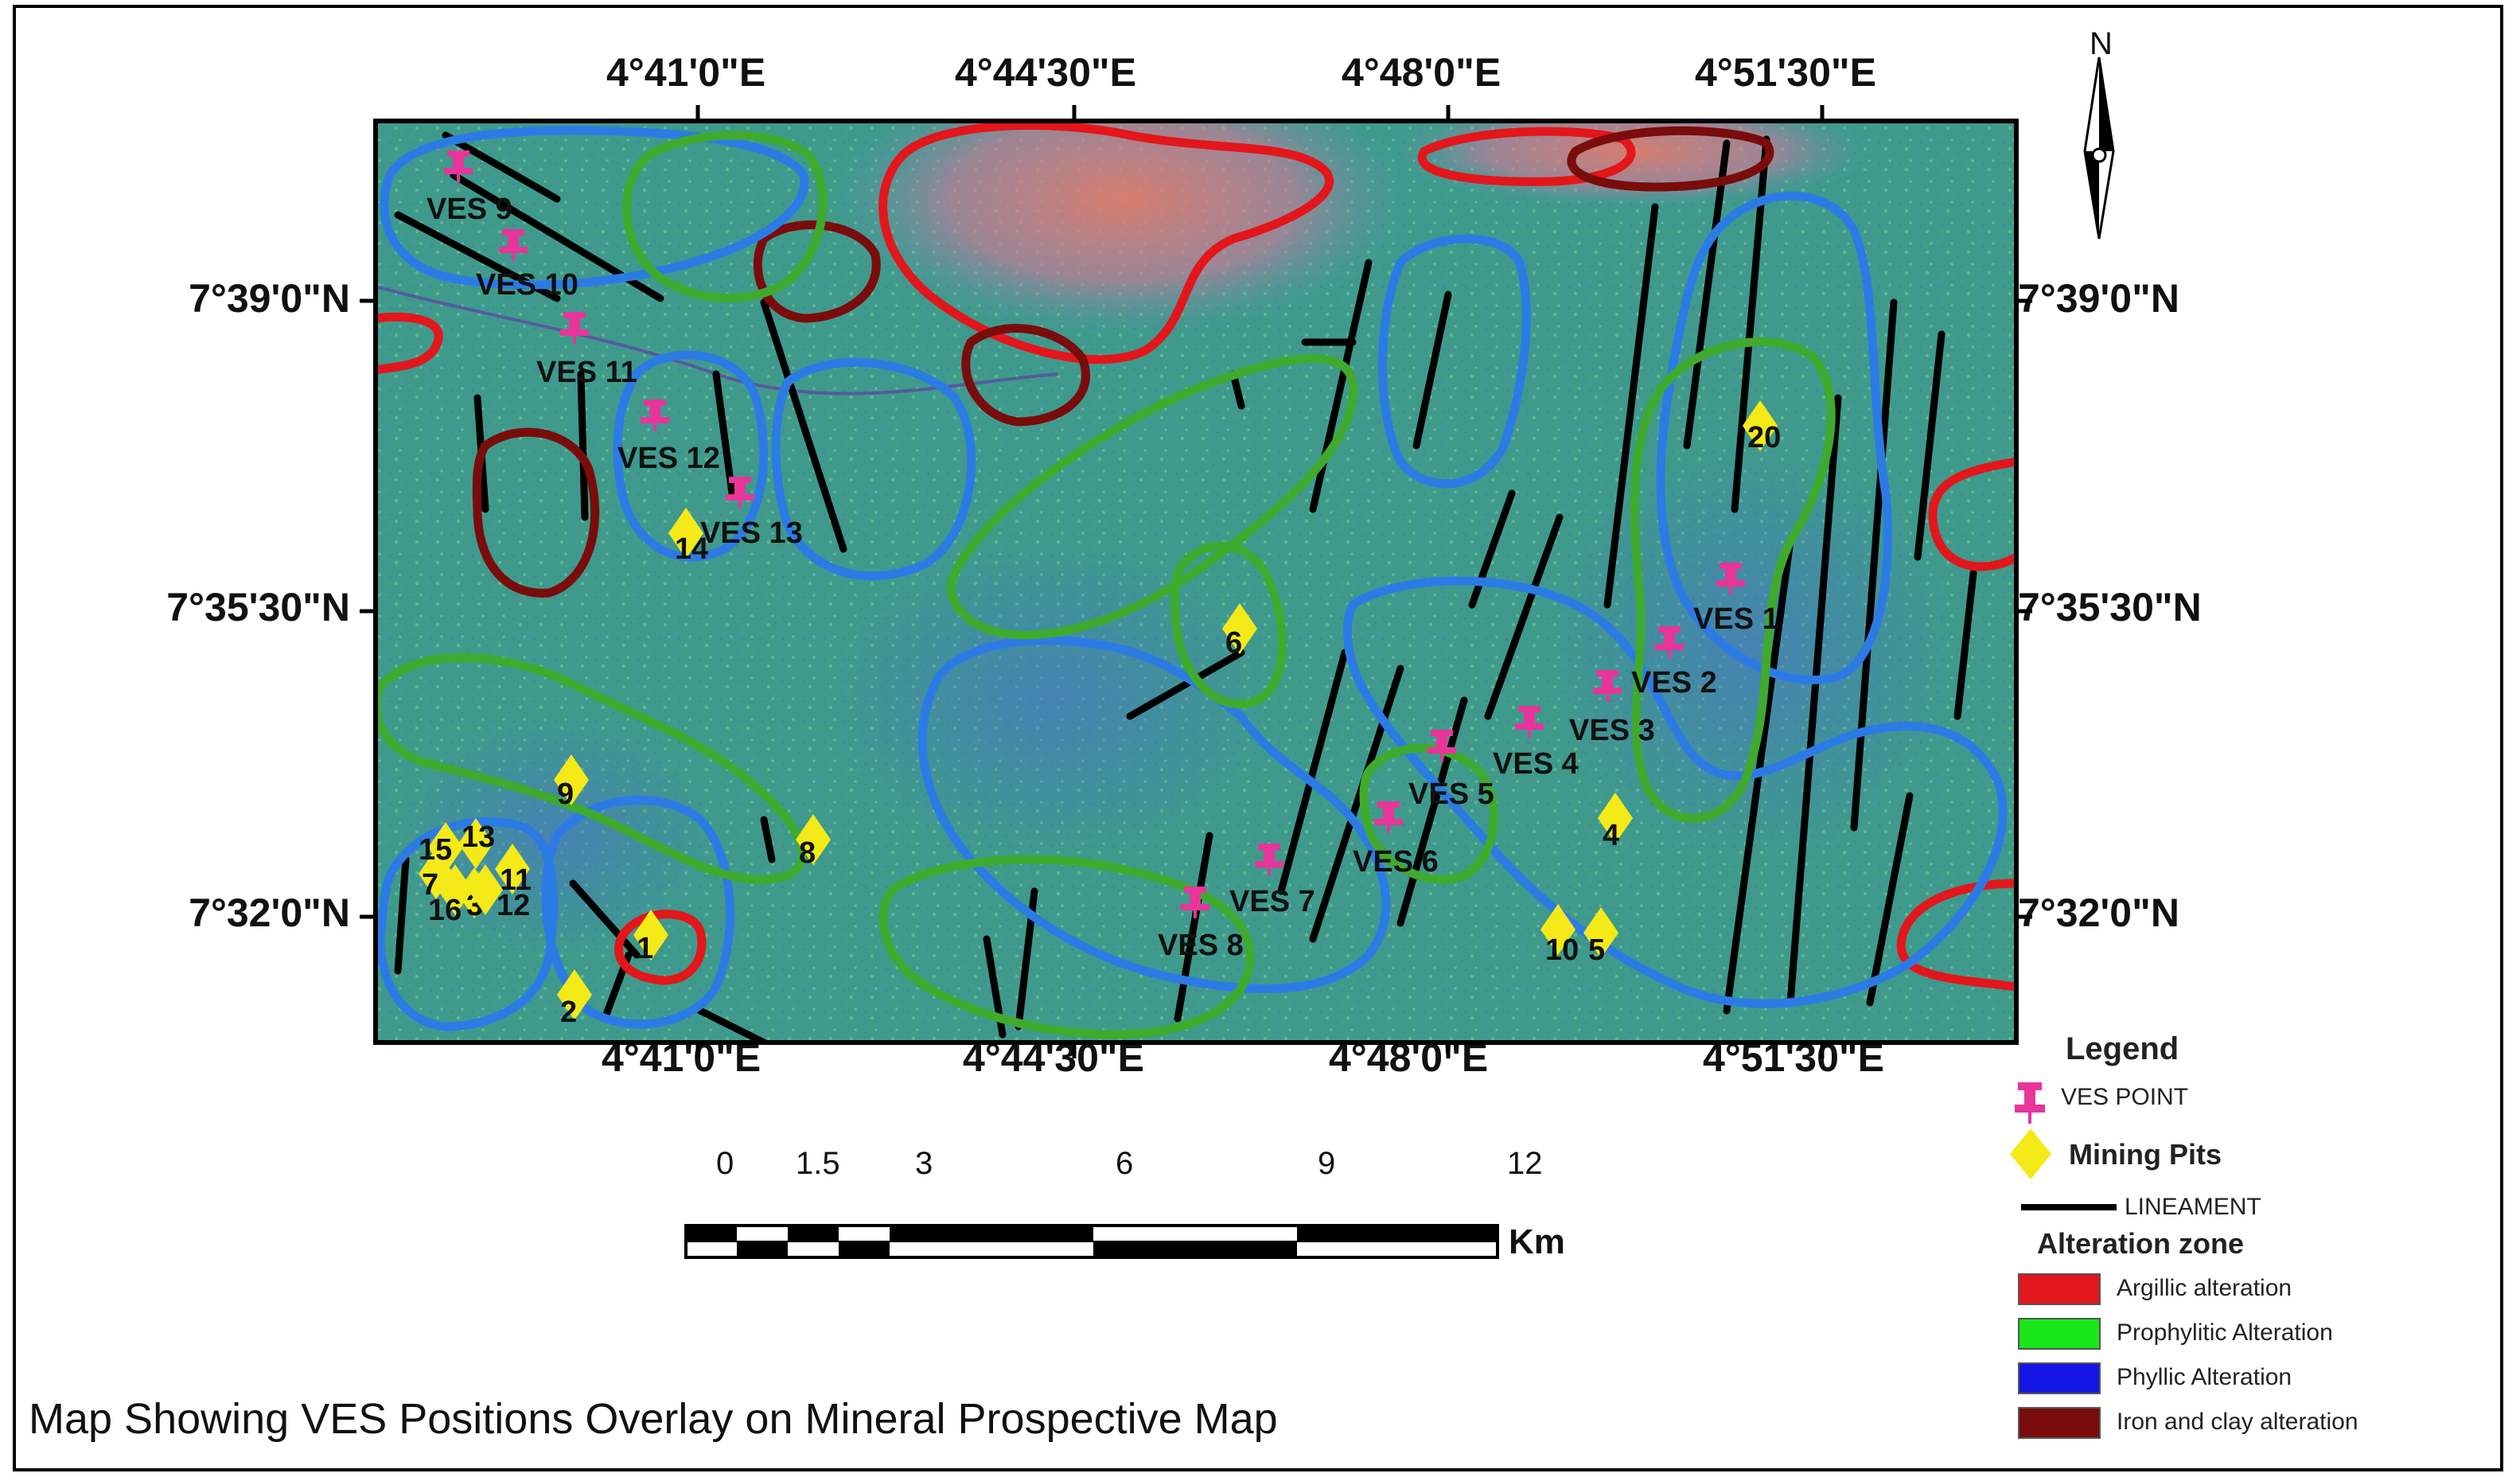  Describe the element at coordinates (2101, 43) in the screenshot. I see `north-label: N` at that location.